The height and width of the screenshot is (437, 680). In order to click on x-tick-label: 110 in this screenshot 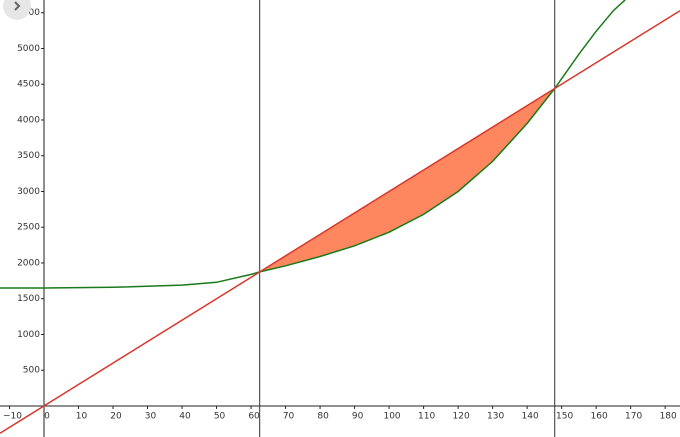, I will do `click(426, 416)`.